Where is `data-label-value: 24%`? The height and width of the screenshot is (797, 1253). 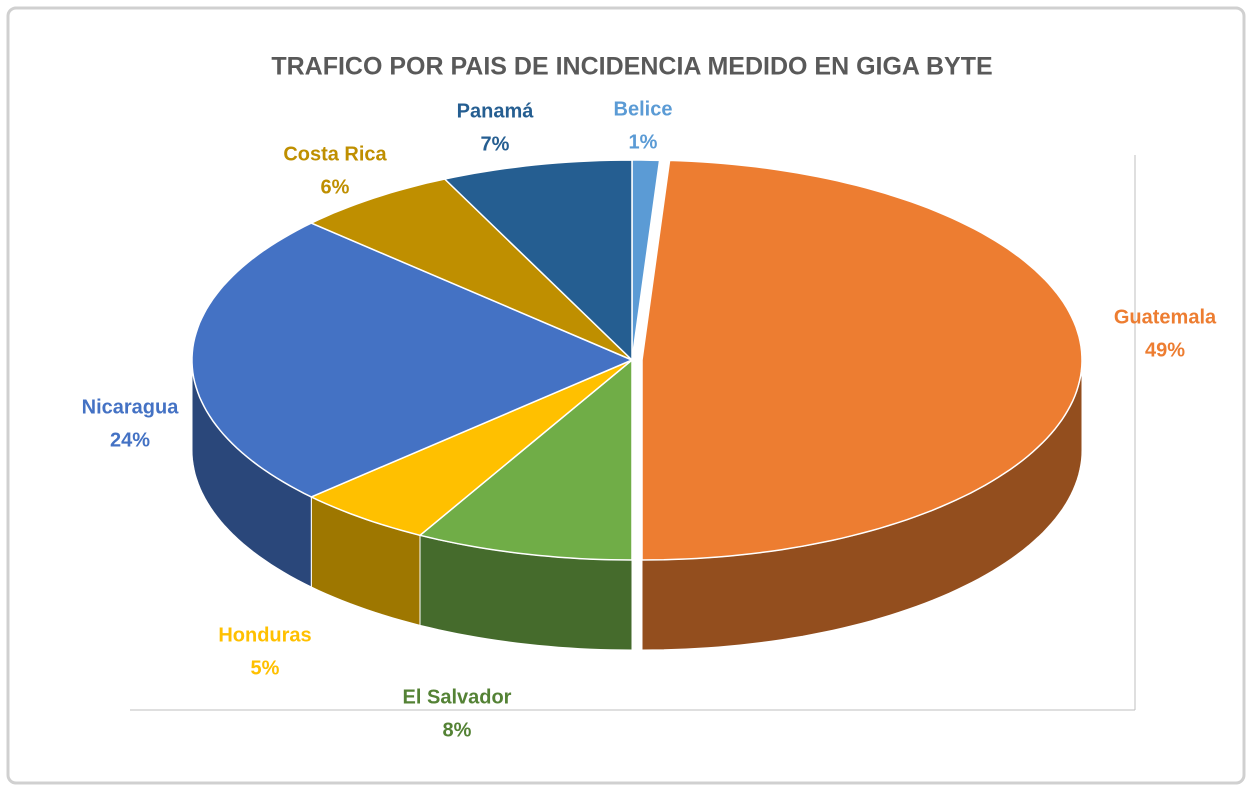 data-label-value: 24% is located at coordinates (130, 440).